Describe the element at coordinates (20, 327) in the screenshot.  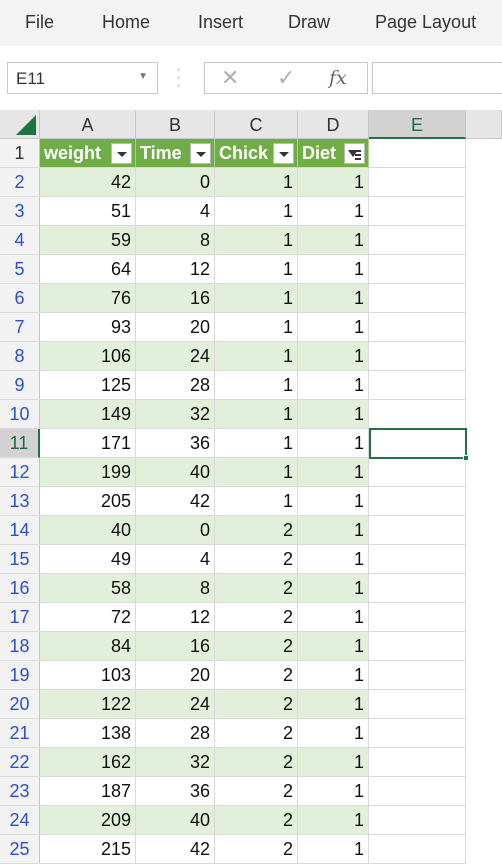
I see `row-header: 7` at that location.